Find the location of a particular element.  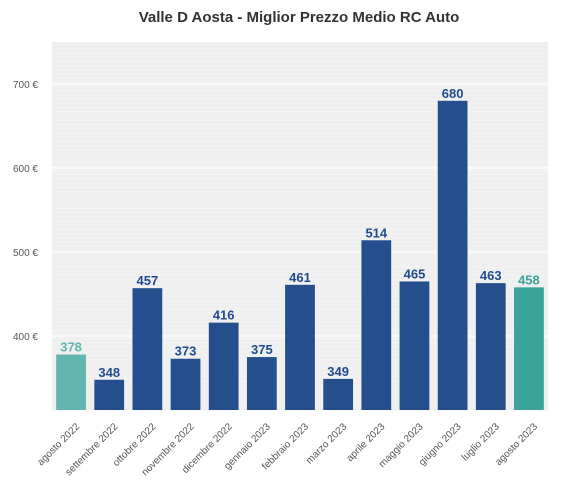

bar-value-label: 458 is located at coordinates (529, 279).